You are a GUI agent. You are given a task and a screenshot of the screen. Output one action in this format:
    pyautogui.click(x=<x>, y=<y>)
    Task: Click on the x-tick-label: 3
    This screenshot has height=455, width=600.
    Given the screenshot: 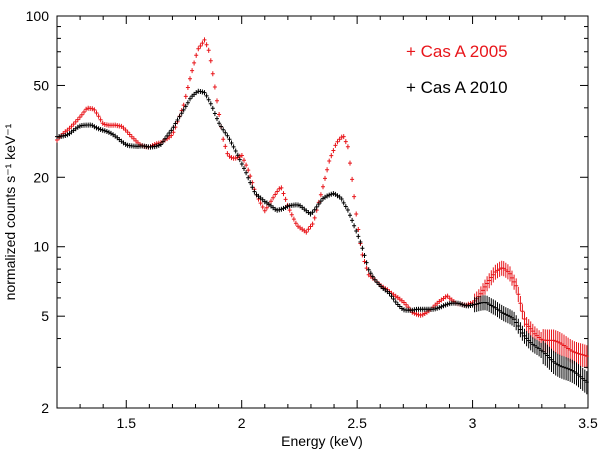 What is the action you would take?
    pyautogui.click(x=473, y=423)
    